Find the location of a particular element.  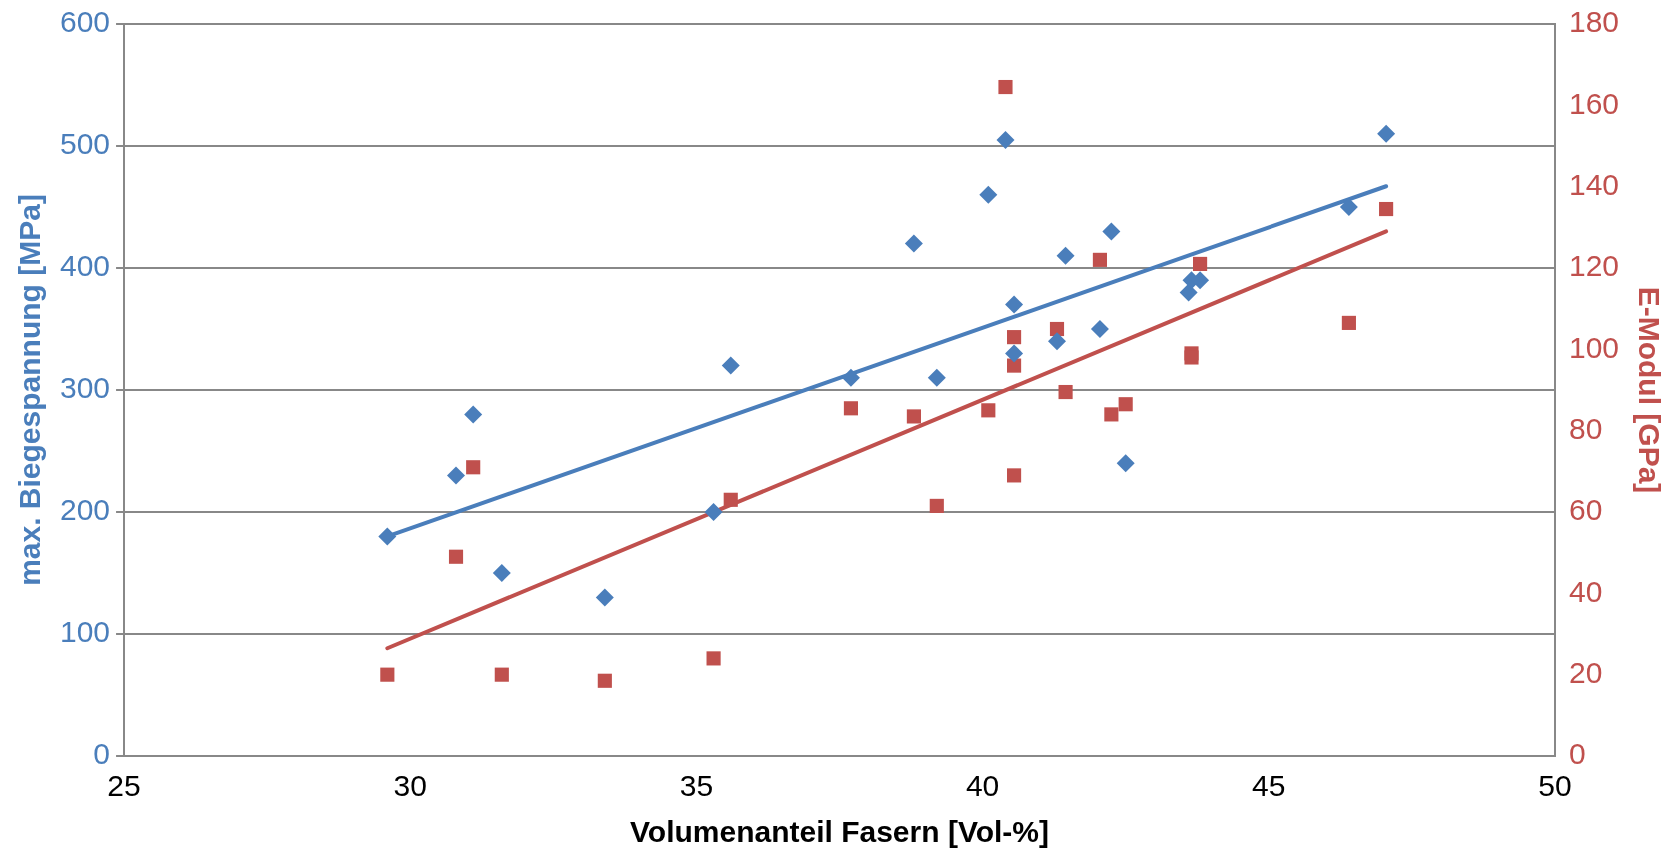

y2-tick-label: 180 is located at coordinates (1594, 22).